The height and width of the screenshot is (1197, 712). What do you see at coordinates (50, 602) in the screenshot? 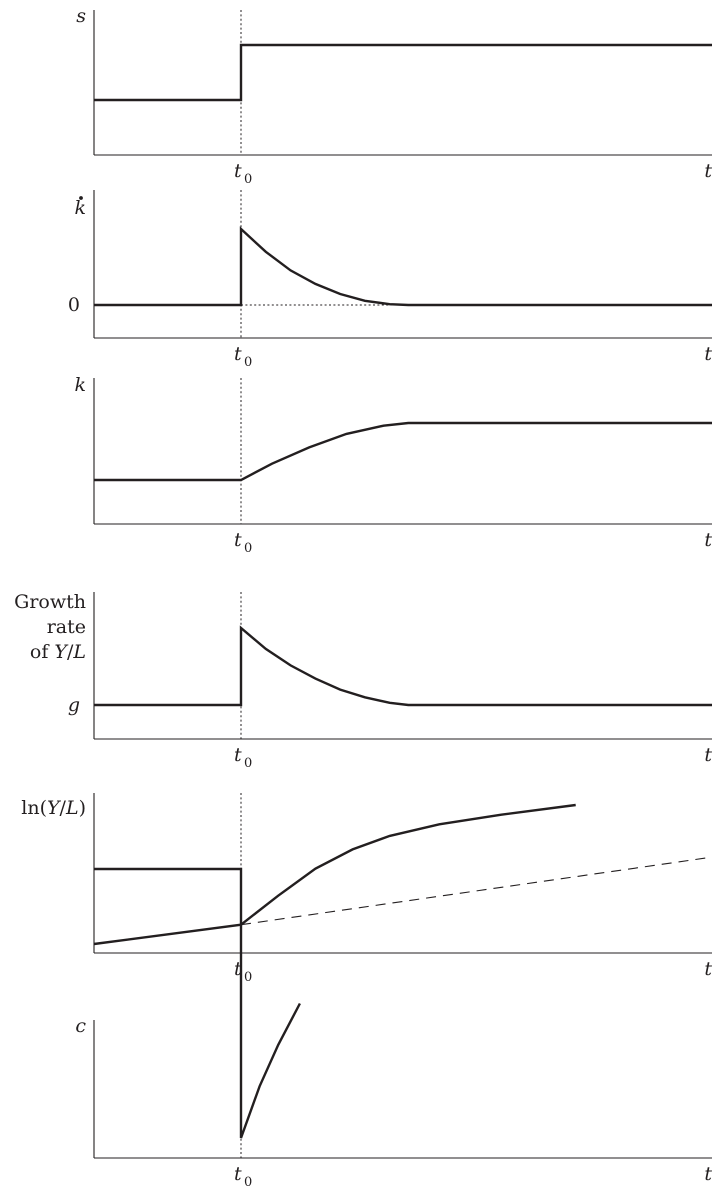
I see `y-axis-label-line-1: Growth` at bounding box center [50, 602].